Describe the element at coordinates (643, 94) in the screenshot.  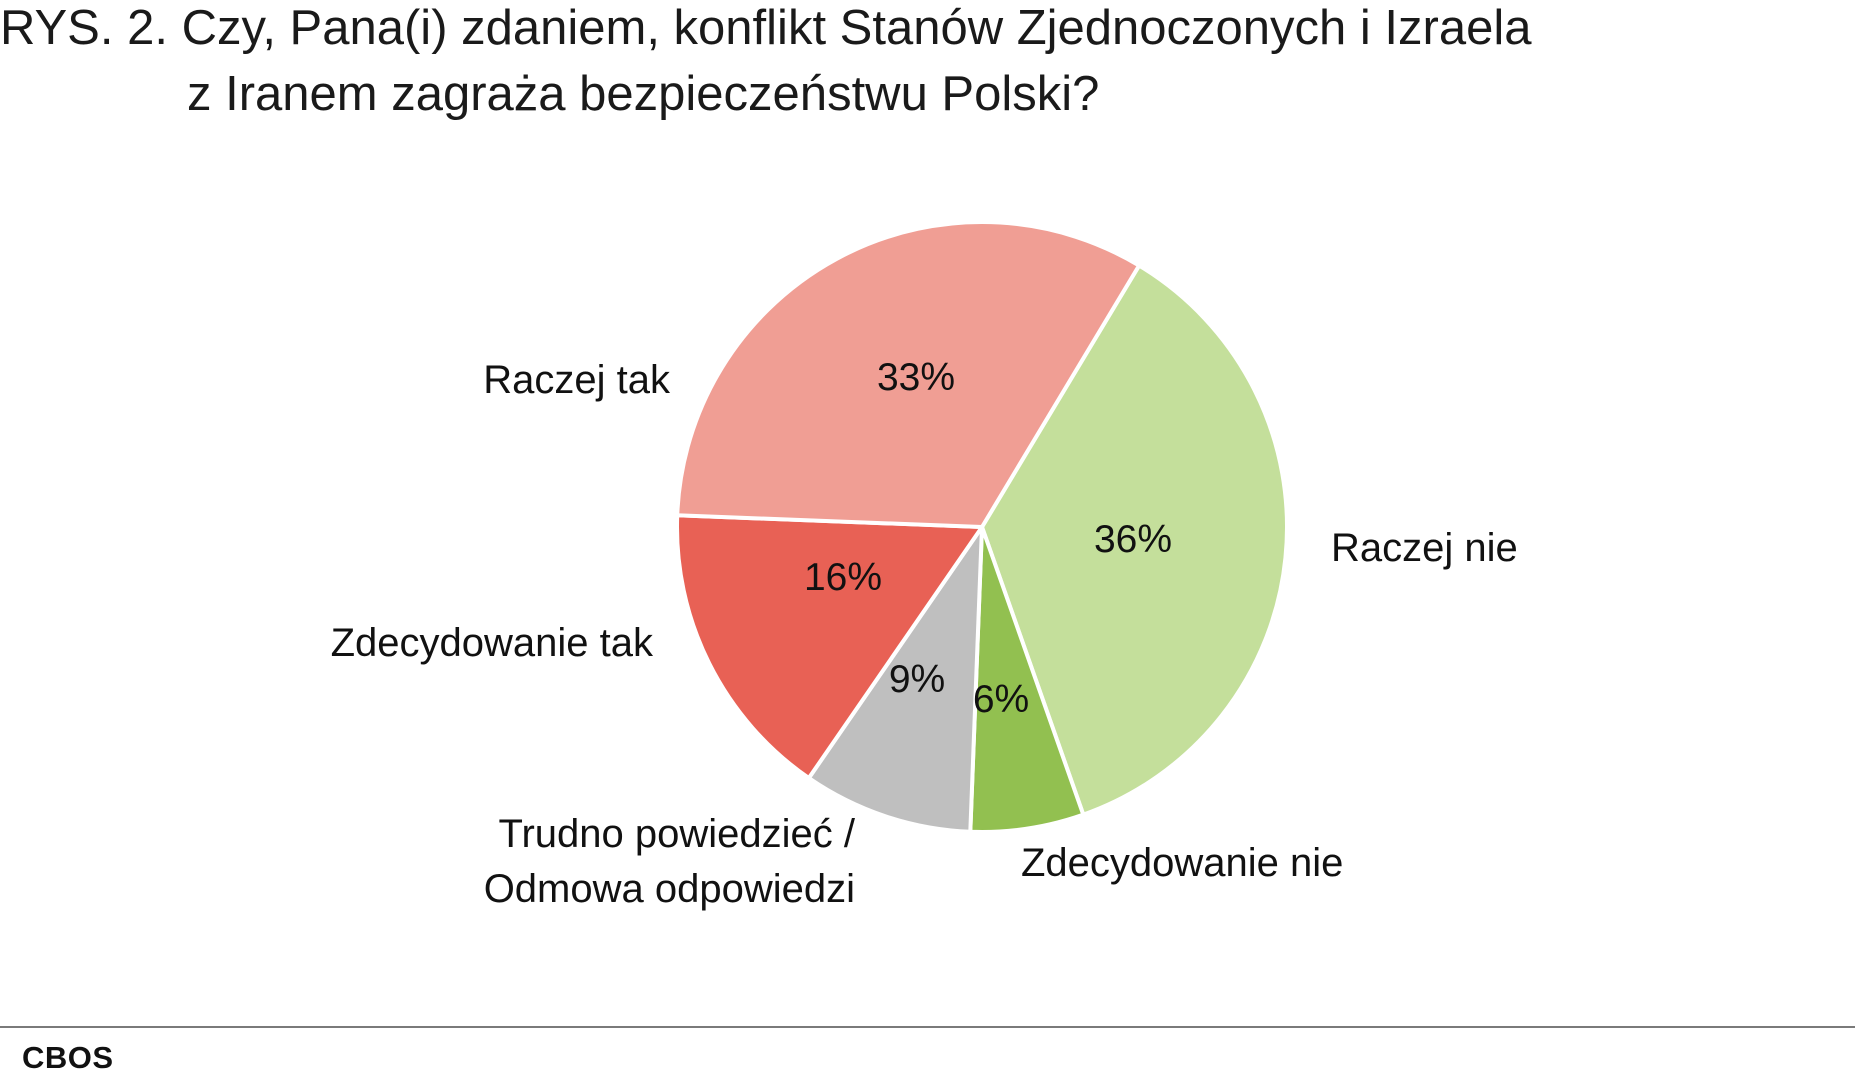
I see `chart-title-line-2: z Iranem zagraża bezpieczeństwu Polski?` at that location.